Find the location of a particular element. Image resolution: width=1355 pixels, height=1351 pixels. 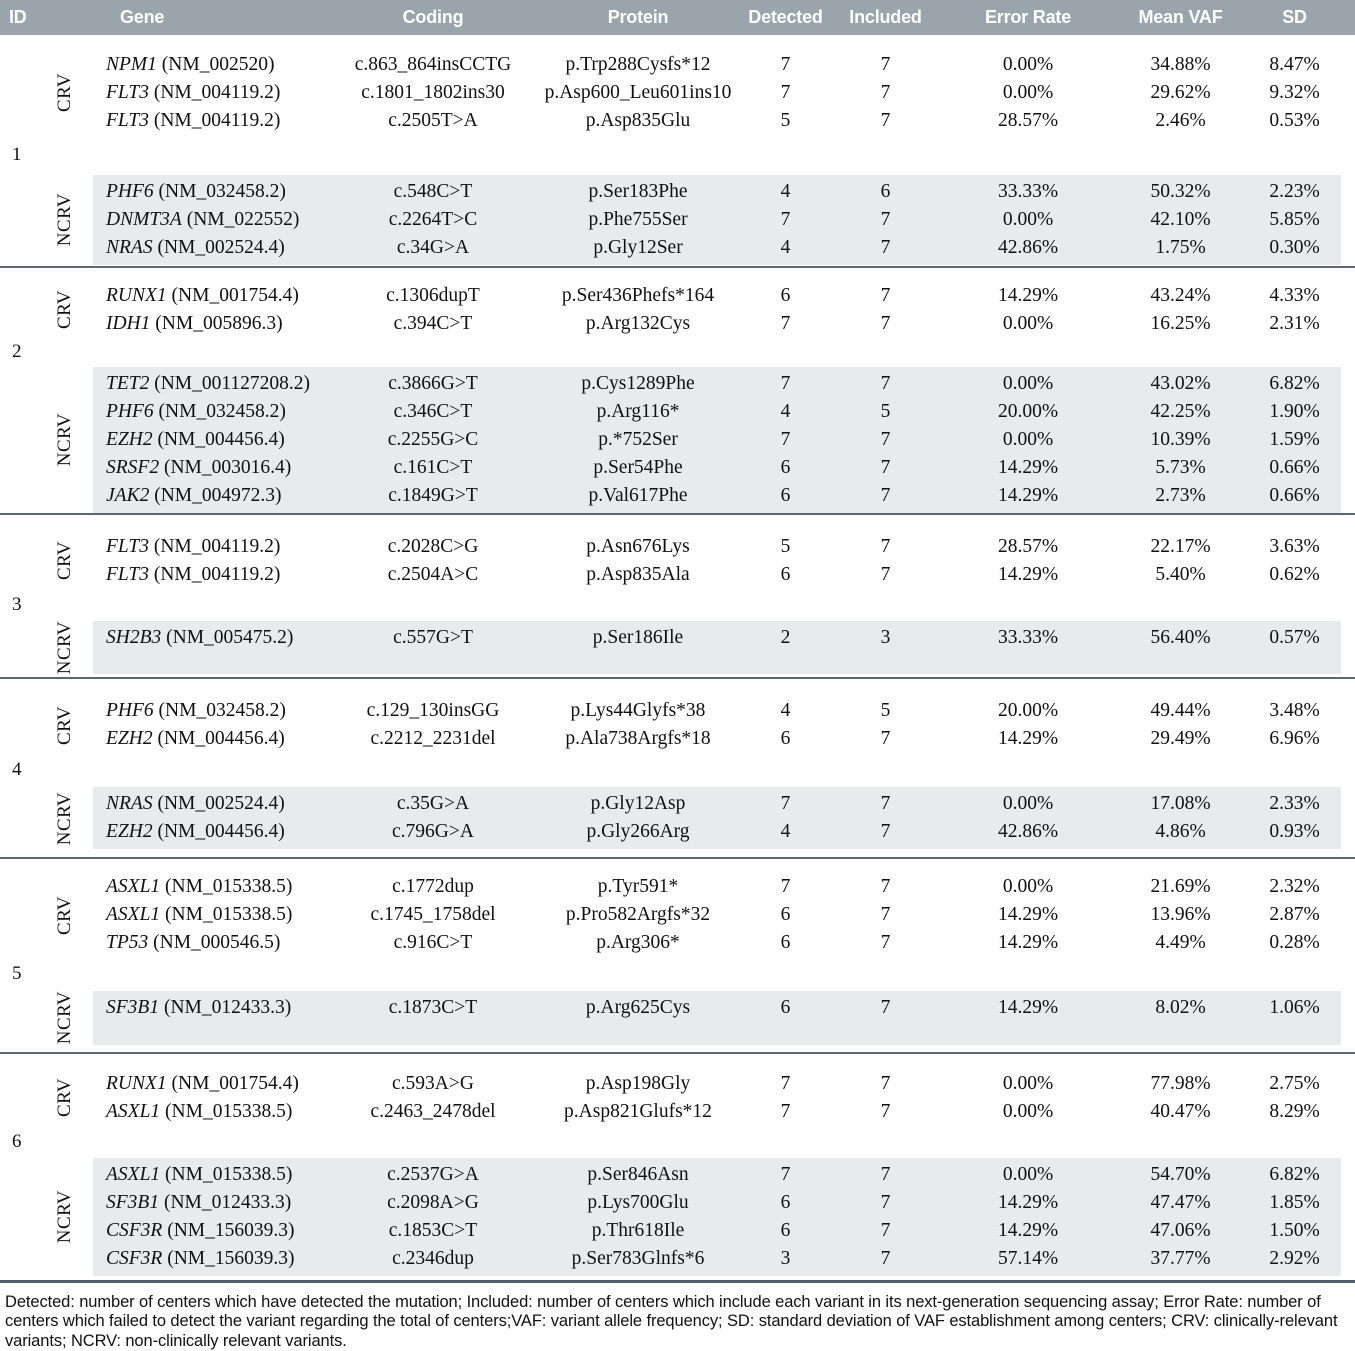

gene-symbol: EZH2 is located at coordinates (129, 832).